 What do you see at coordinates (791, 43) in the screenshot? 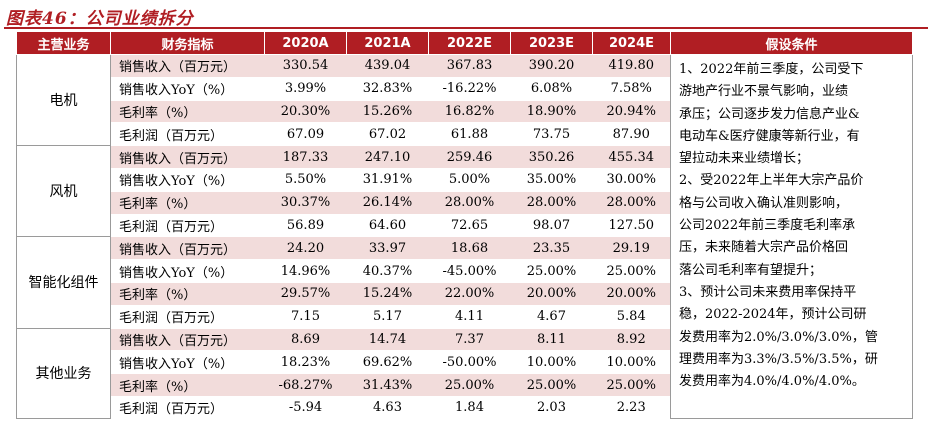
I see `header-assumptions: 假设条件` at bounding box center [791, 43].